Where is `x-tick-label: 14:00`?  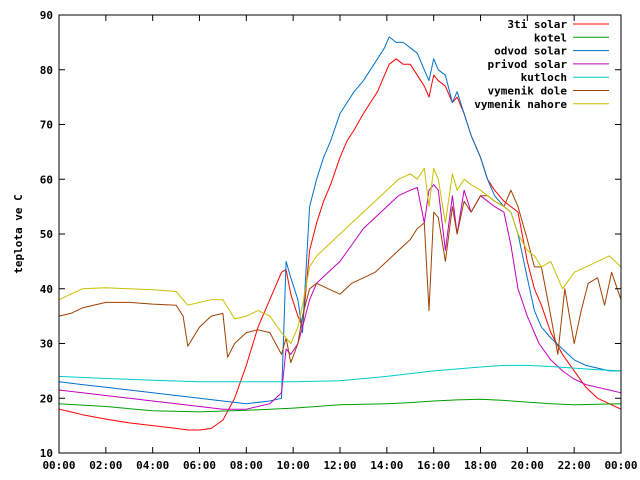 x-tick-label: 14:00 is located at coordinates (386, 465).